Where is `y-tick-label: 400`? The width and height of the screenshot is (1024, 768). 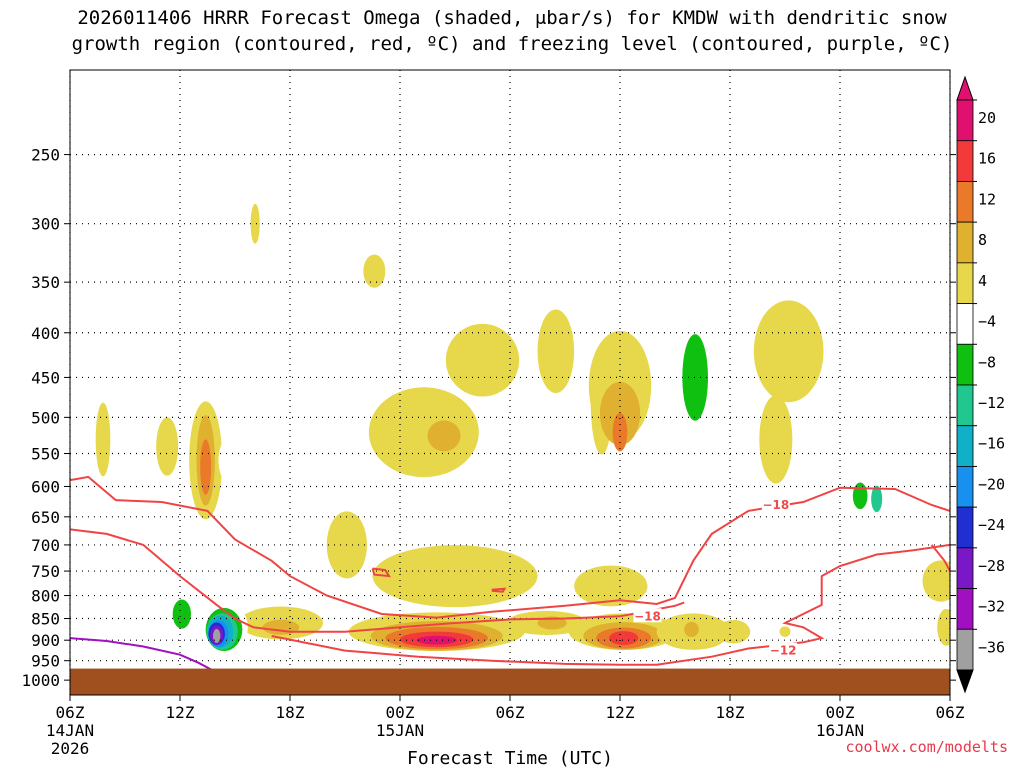 y-tick-label: 400 is located at coordinates (45, 333).